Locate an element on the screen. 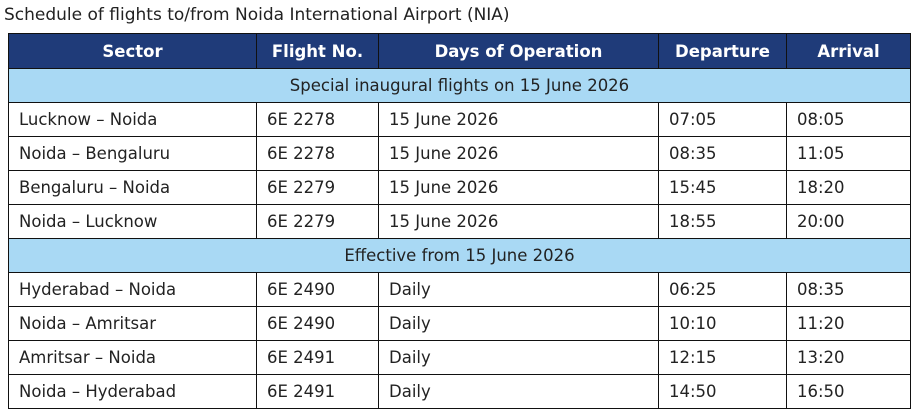 Image resolution: width=912 pixels, height=416 pixels. cell: 07:05 is located at coordinates (722, 119).